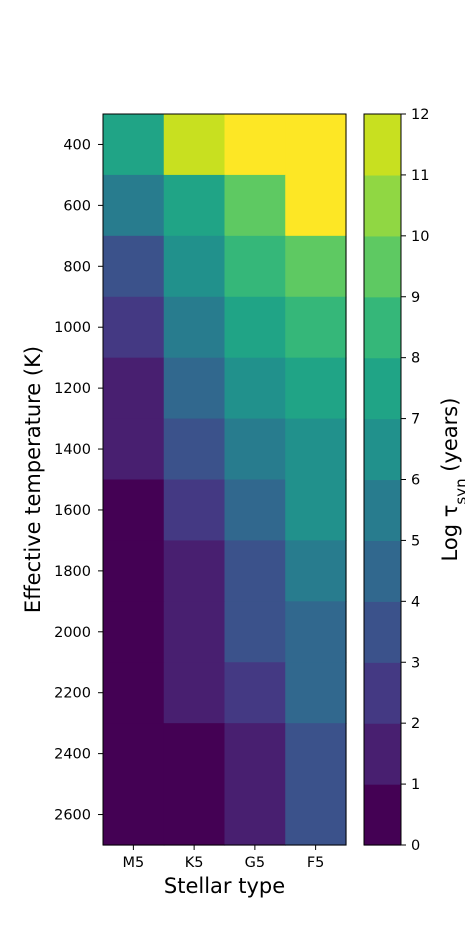 This screenshot has width=465, height=950. I want to click on y-tick-label: 600, so click(77, 206).